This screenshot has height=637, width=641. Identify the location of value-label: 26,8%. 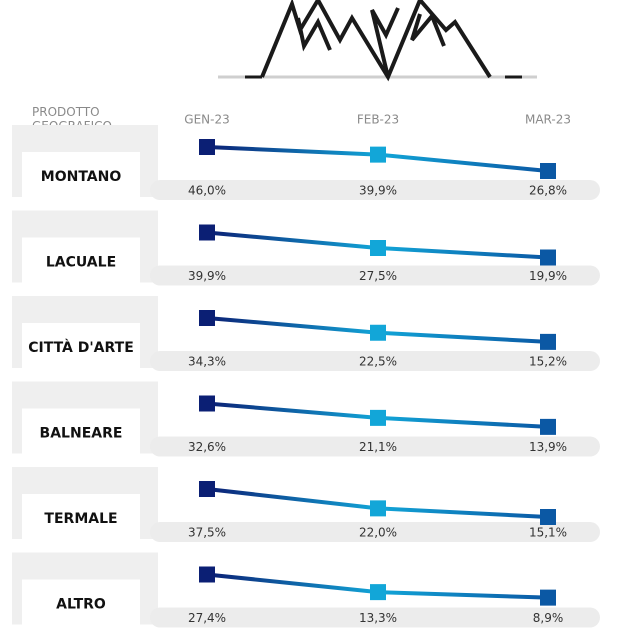
(548, 191).